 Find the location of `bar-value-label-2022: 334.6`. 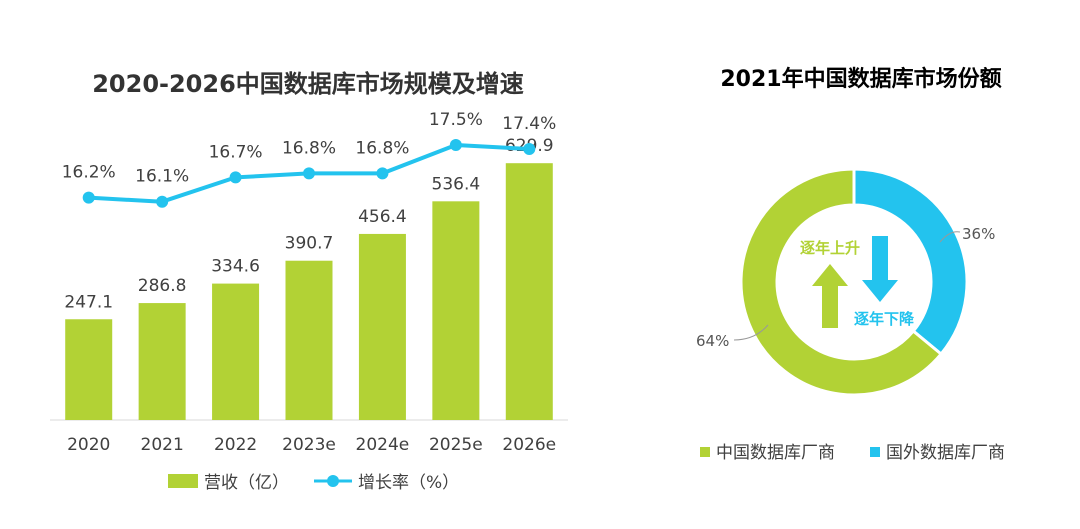

bar-value-label-2022: 334.6 is located at coordinates (235, 267).